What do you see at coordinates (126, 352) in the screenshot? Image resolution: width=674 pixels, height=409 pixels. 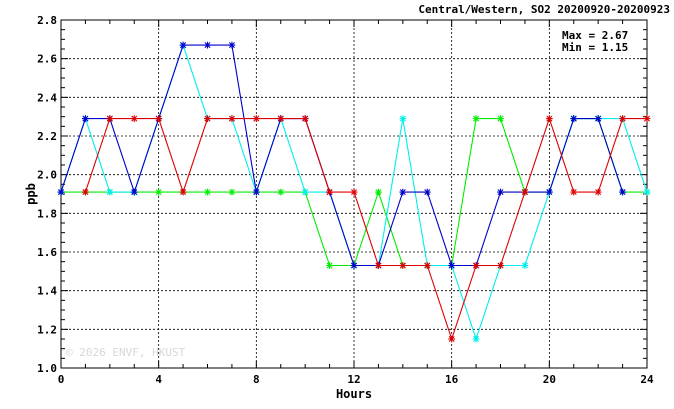 I see `copyright-watermark: © 2026 ENVF, HKUST` at bounding box center [126, 352].